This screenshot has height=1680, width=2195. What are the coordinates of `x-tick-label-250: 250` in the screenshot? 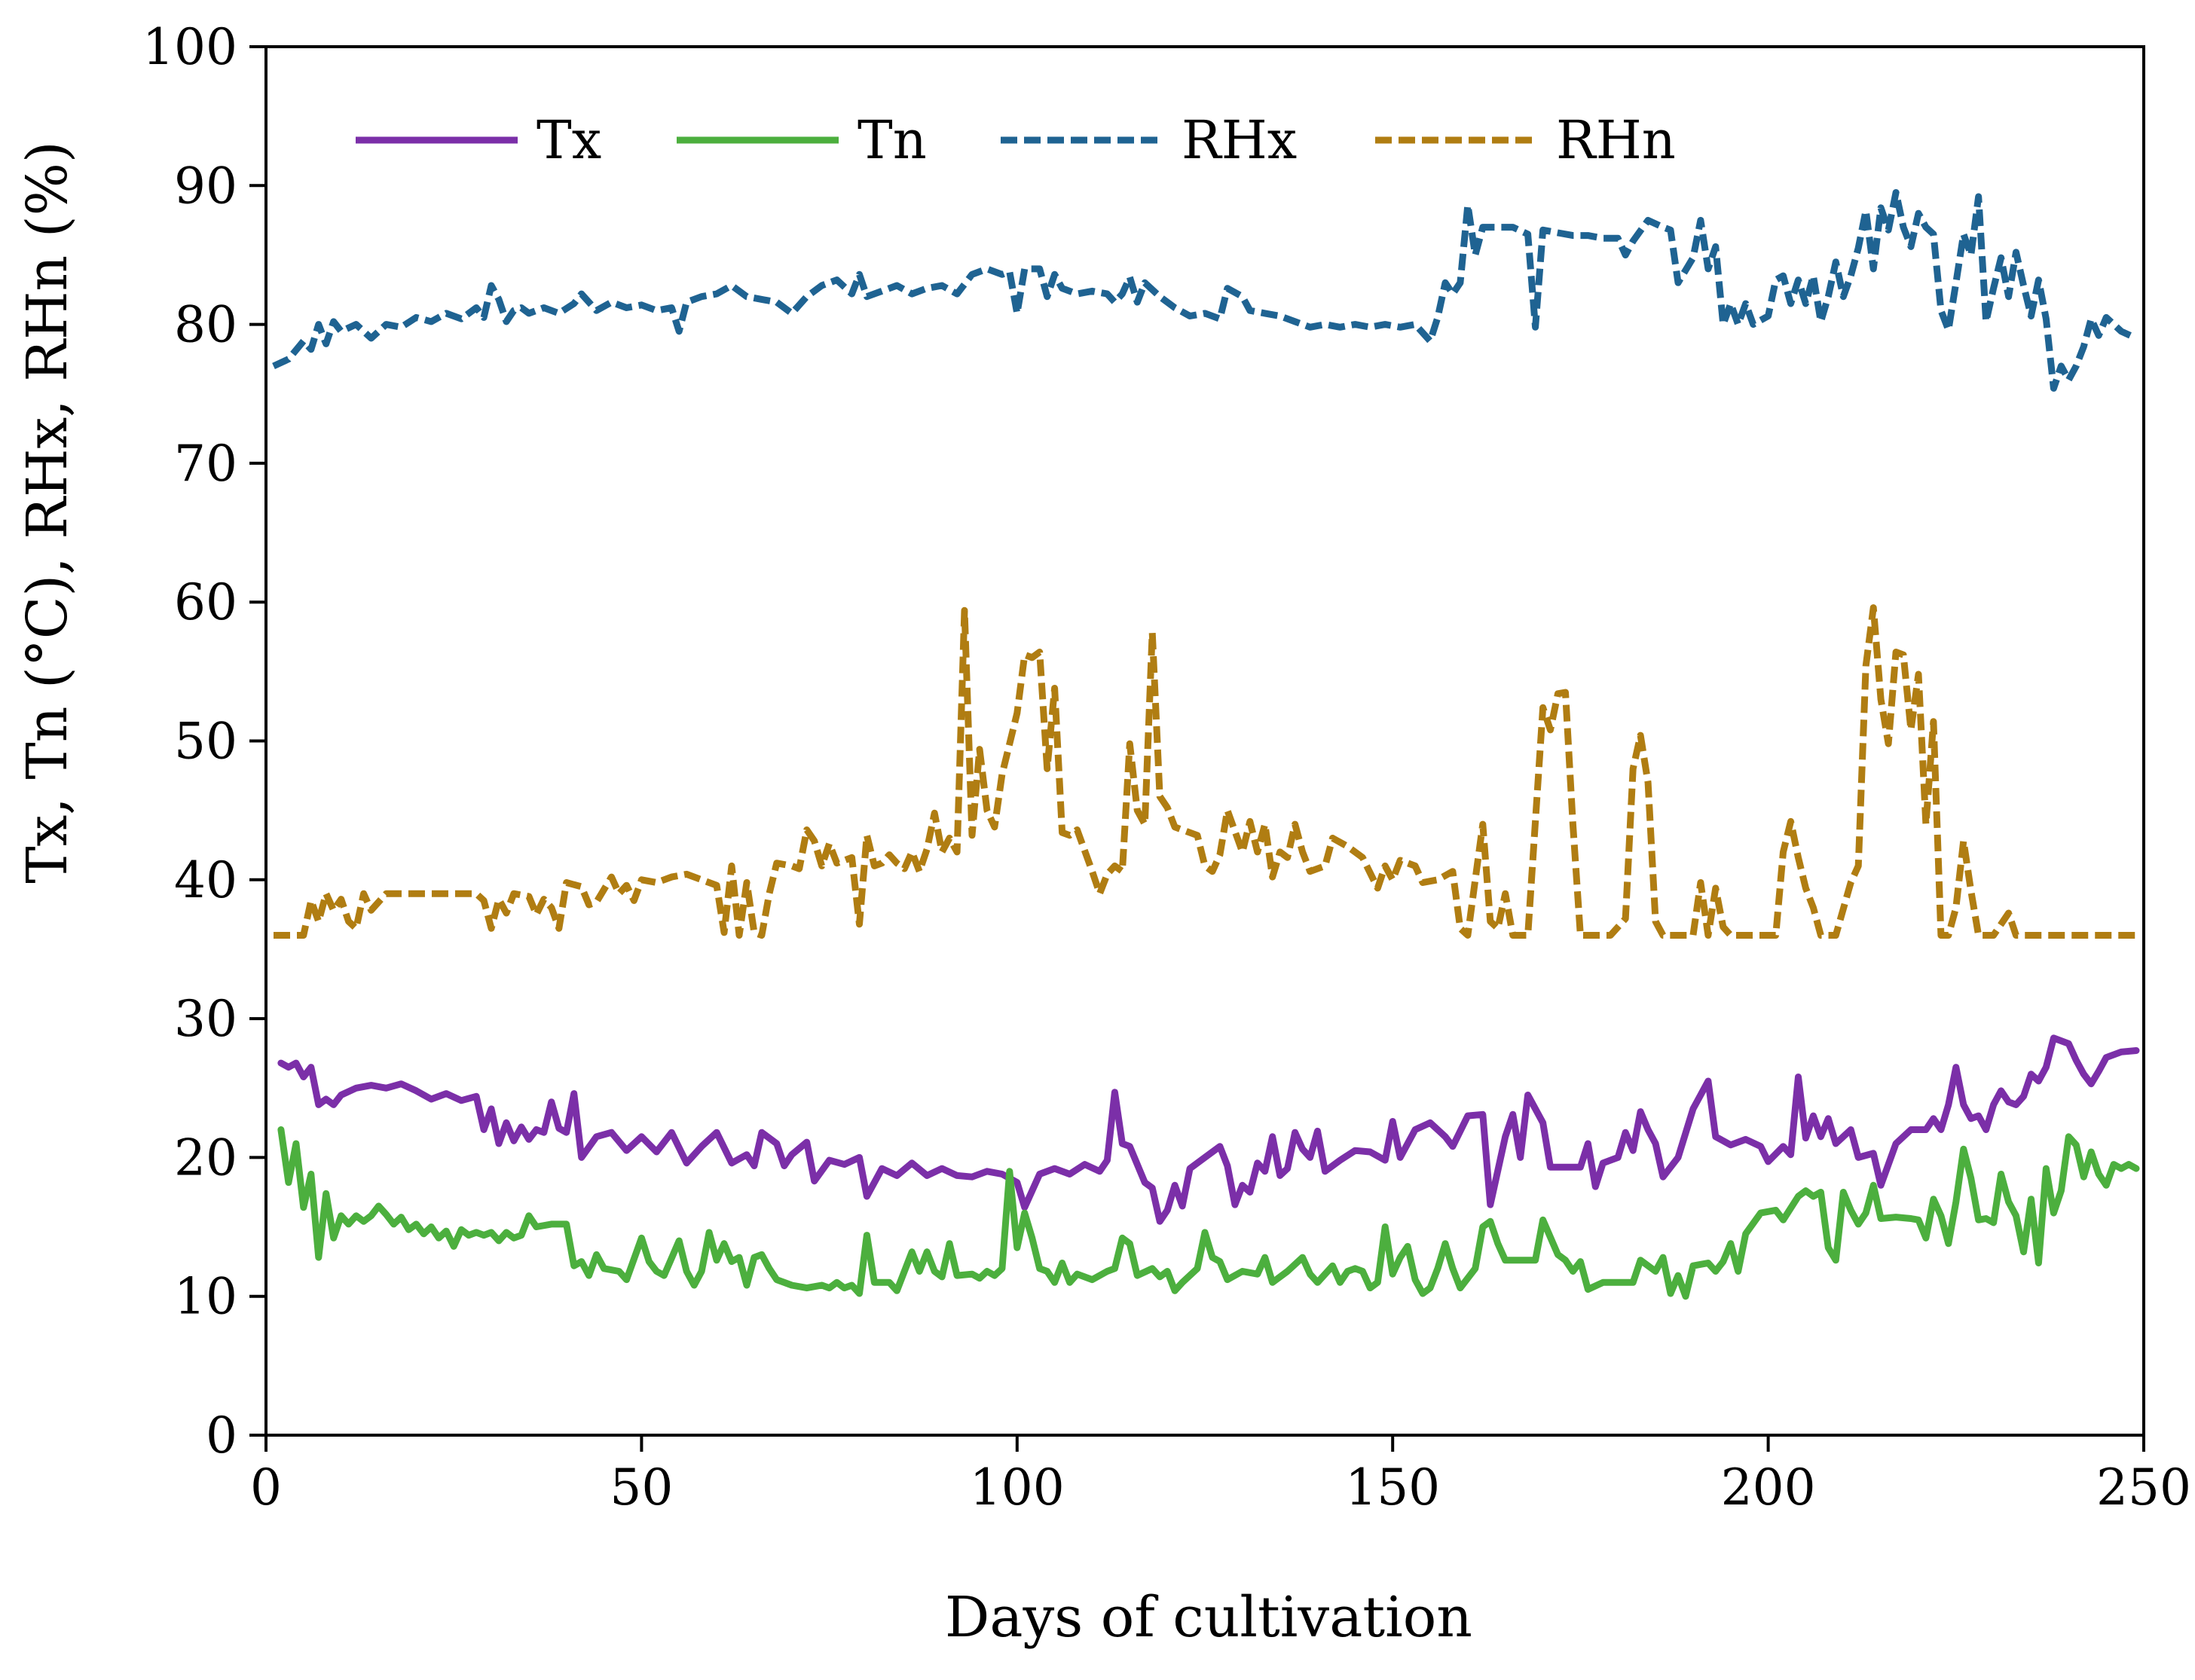 It's located at (2143, 1488).